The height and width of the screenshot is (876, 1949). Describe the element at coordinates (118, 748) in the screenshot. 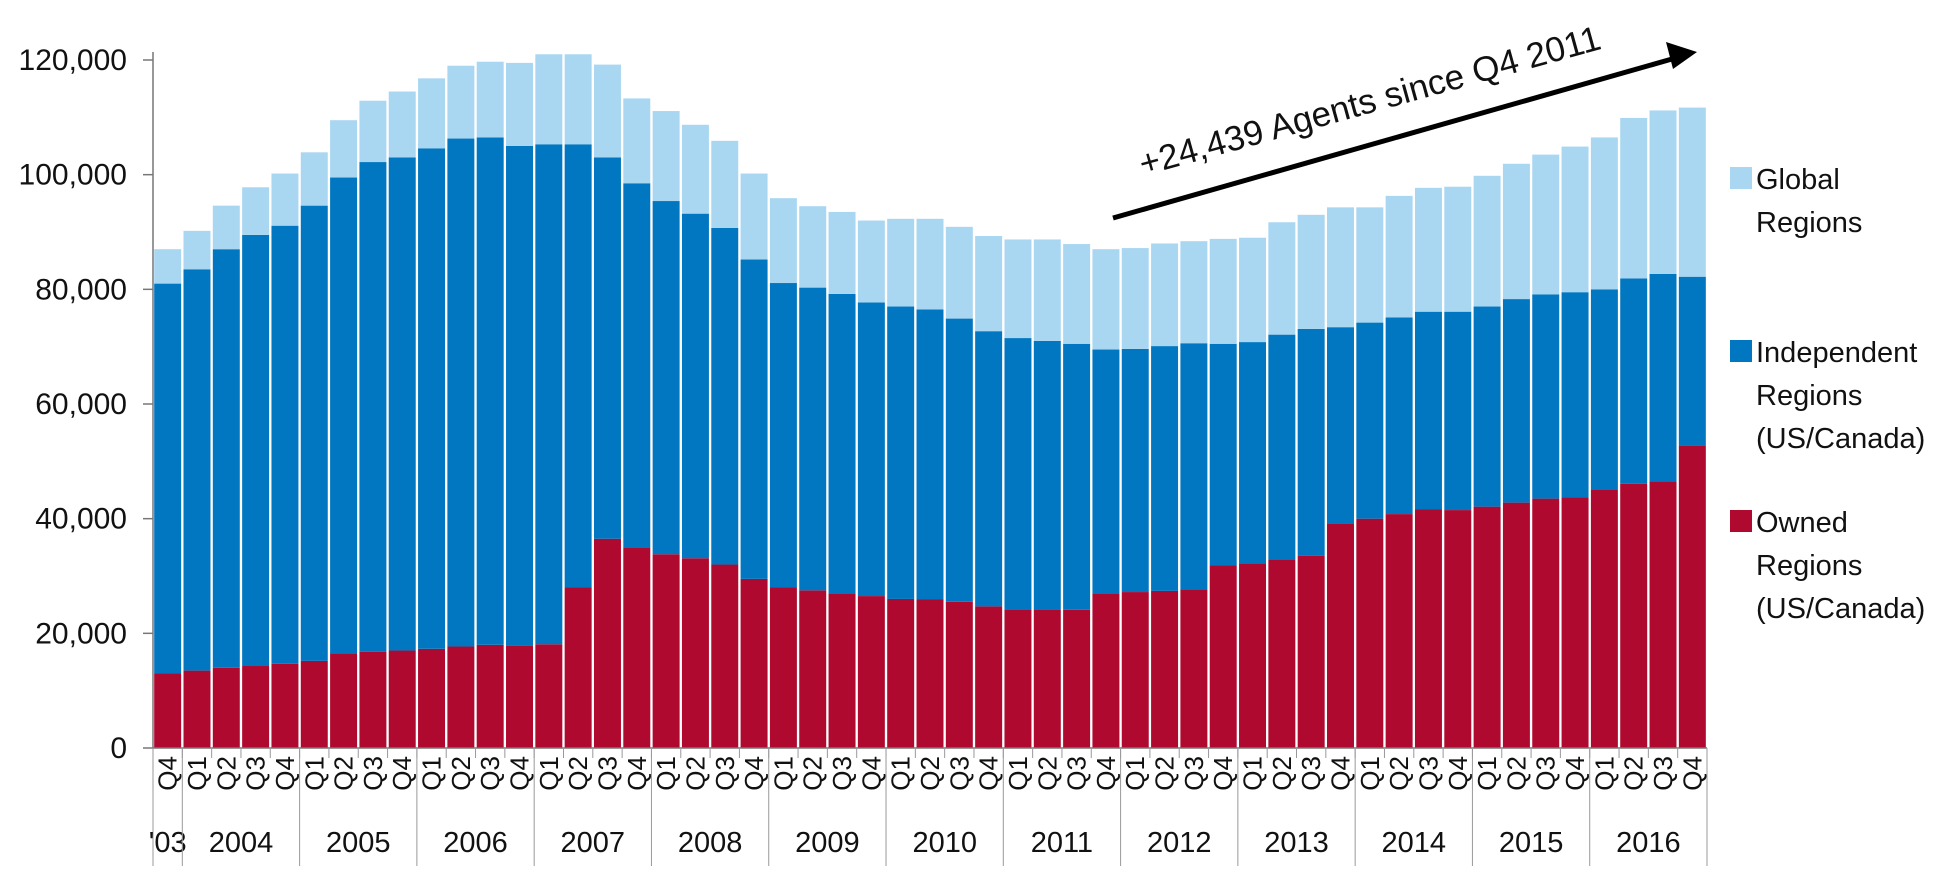

I see `y-tick-label: 0` at that location.